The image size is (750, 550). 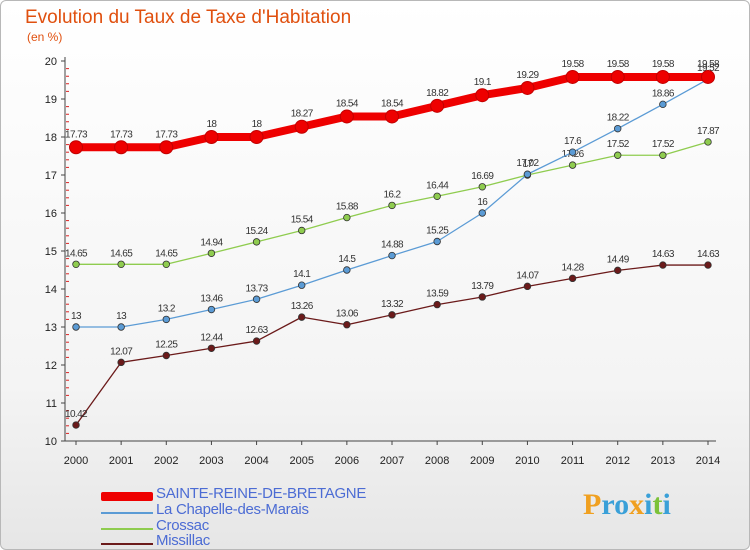 I want to click on data-label: 17.6, so click(x=573, y=141).